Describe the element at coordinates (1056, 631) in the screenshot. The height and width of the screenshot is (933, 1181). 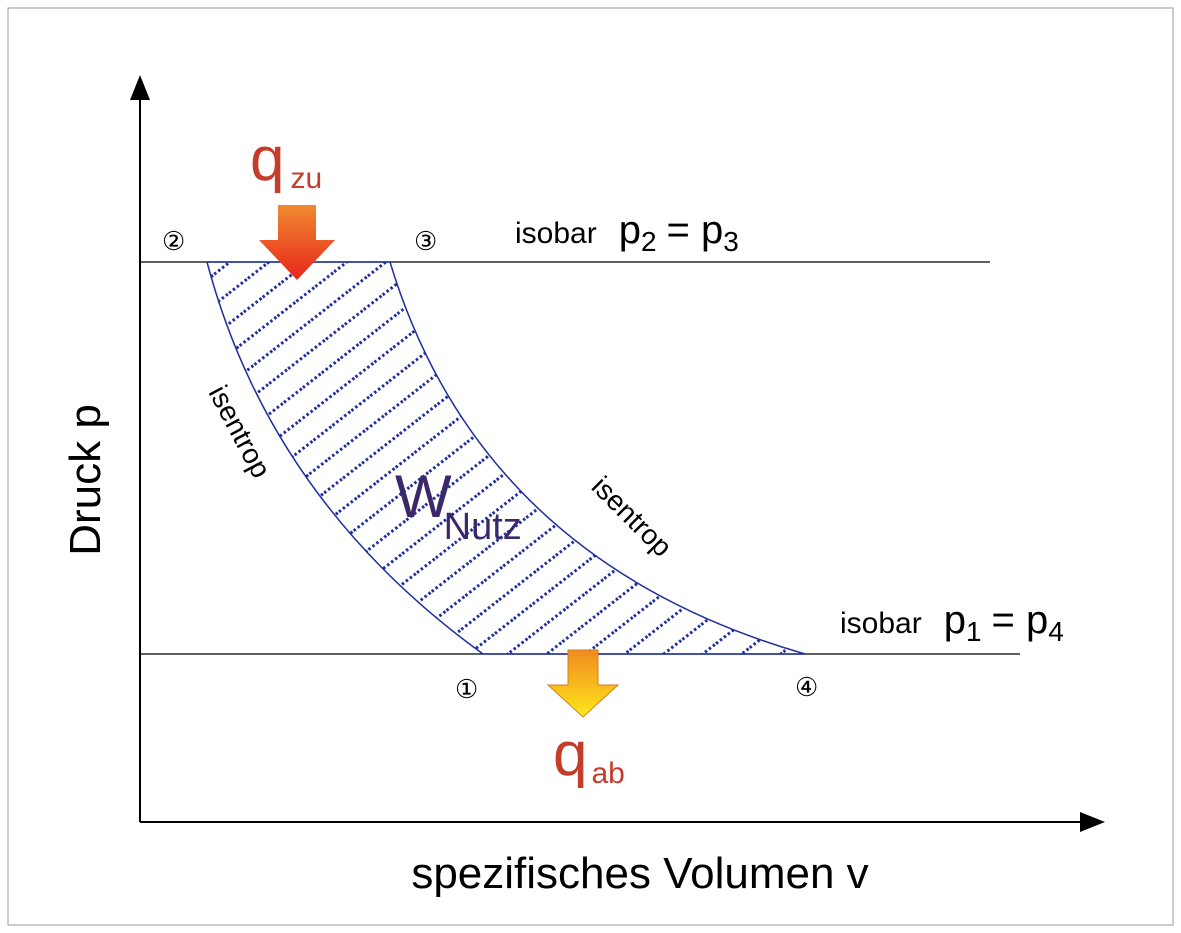
I see `subscript: 4` at that location.